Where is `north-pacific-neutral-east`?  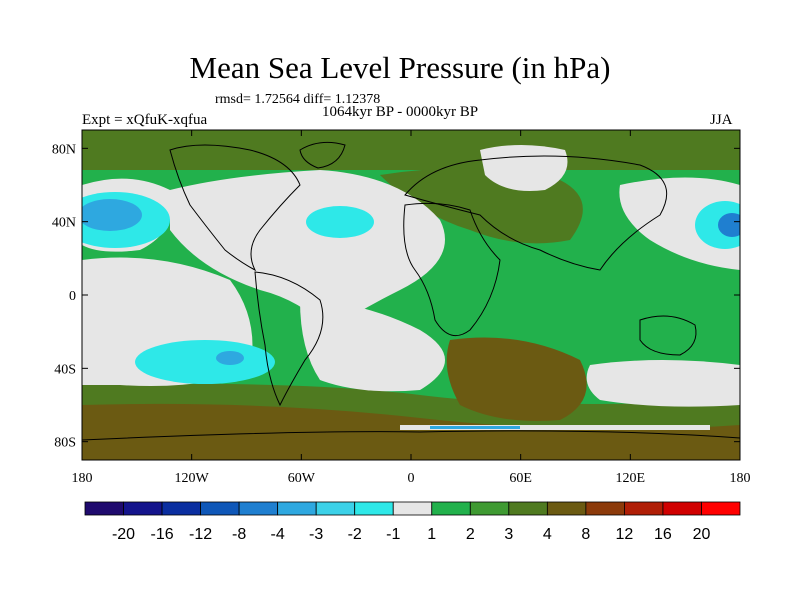 north-pacific-neutral-east is located at coordinates (679, 223).